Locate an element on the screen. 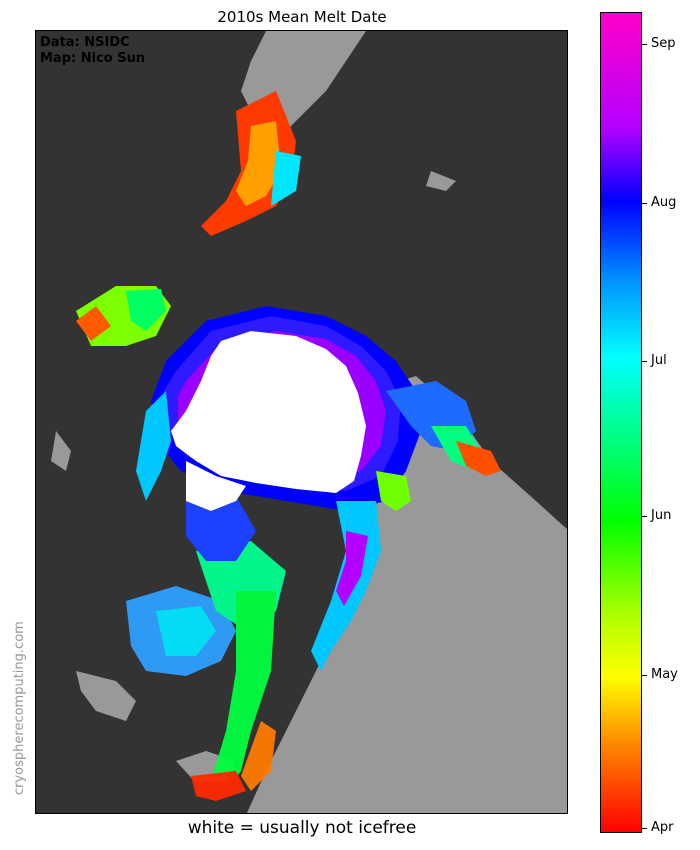  map-title: 2010s Mean Melt Date is located at coordinates (302, 17).